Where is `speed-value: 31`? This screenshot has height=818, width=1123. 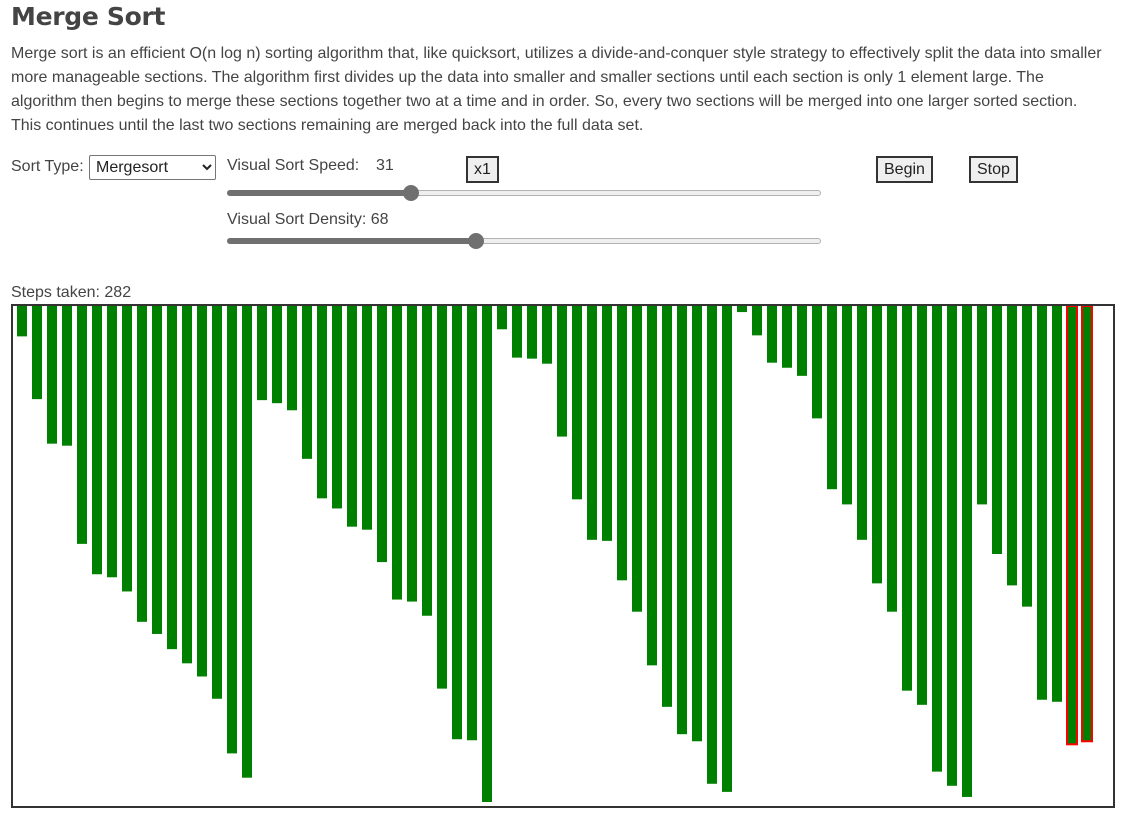
speed-value: 31 is located at coordinates (385, 165).